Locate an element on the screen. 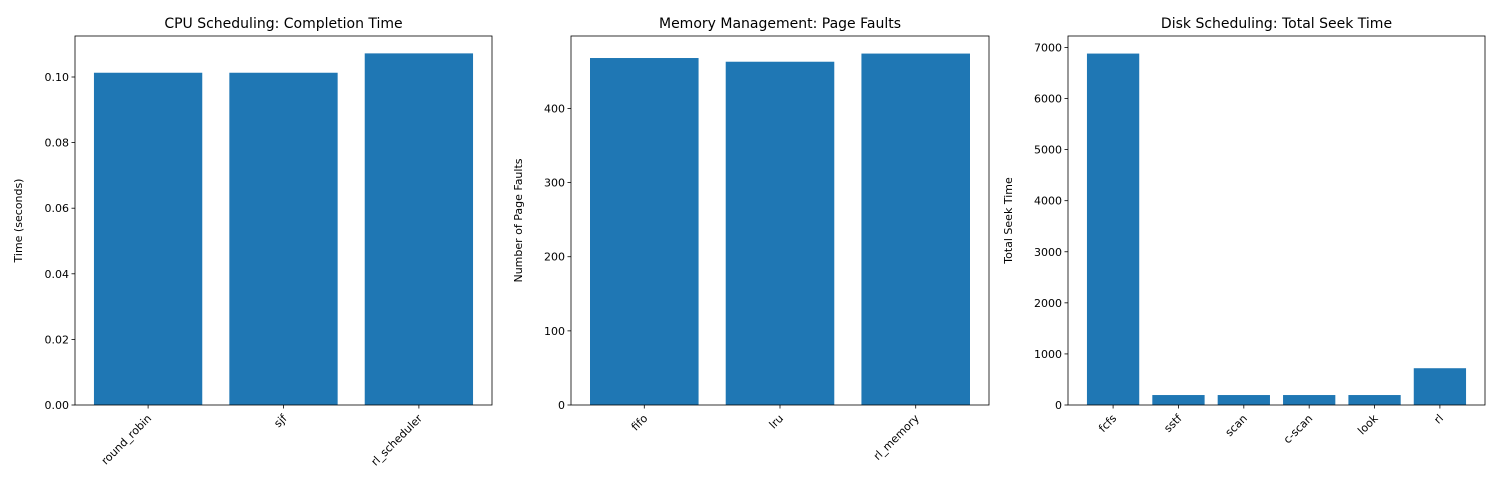  bar-fcfs is located at coordinates (1113, 229).